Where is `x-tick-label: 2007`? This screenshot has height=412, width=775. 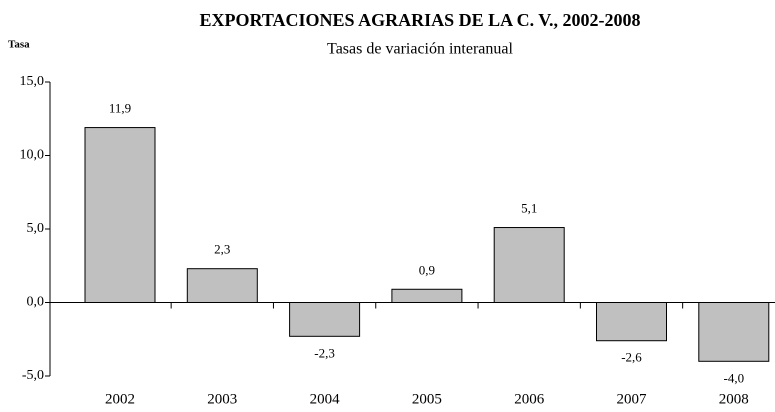 x-tick-label: 2007 is located at coordinates (632, 399).